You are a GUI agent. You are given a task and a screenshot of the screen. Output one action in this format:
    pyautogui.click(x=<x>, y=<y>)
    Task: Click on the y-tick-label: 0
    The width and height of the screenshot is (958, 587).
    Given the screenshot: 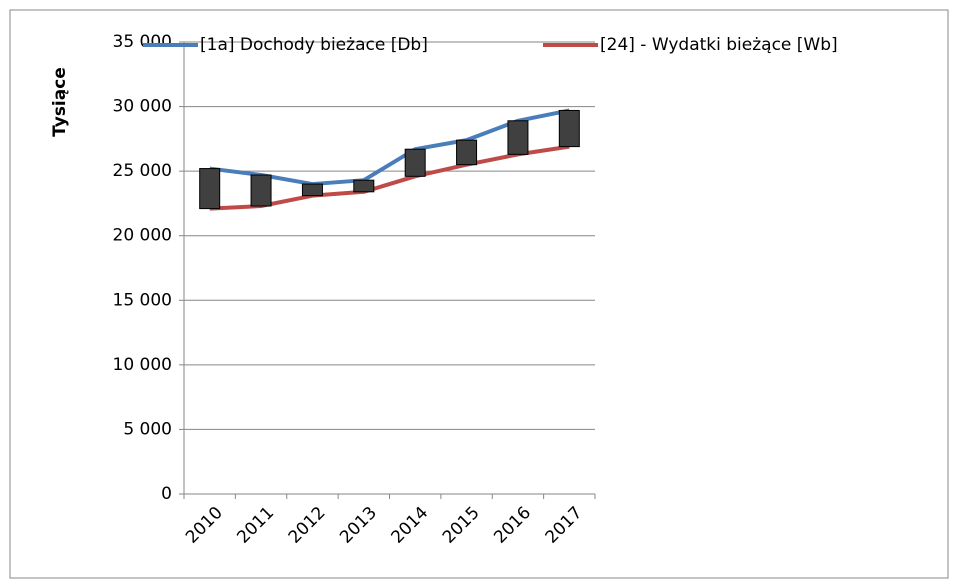 What is the action you would take?
    pyautogui.click(x=166, y=494)
    